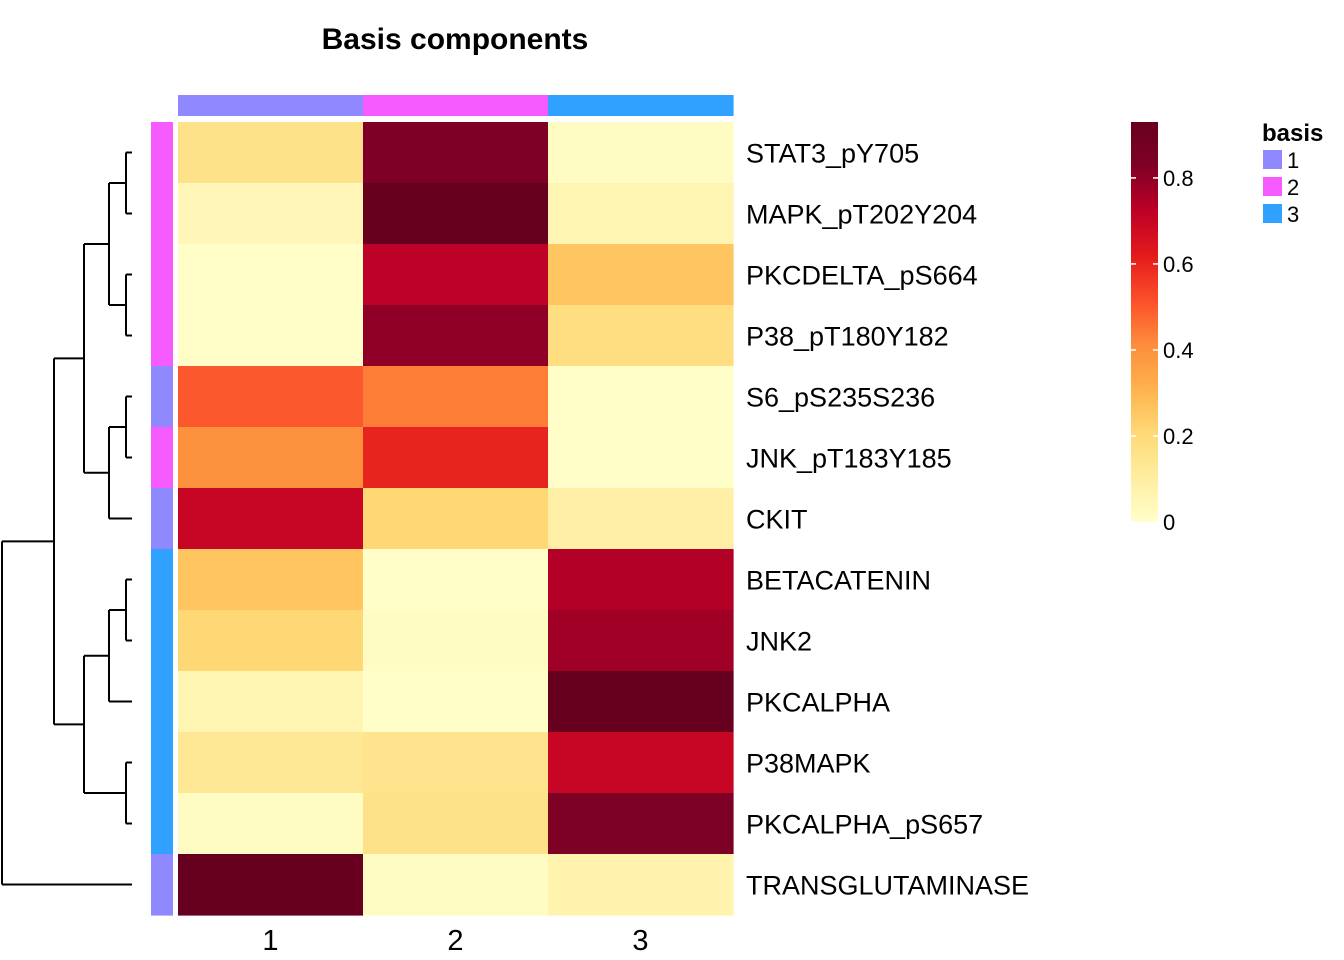  I want to click on basis-legend-label: 1, so click(1293, 160).